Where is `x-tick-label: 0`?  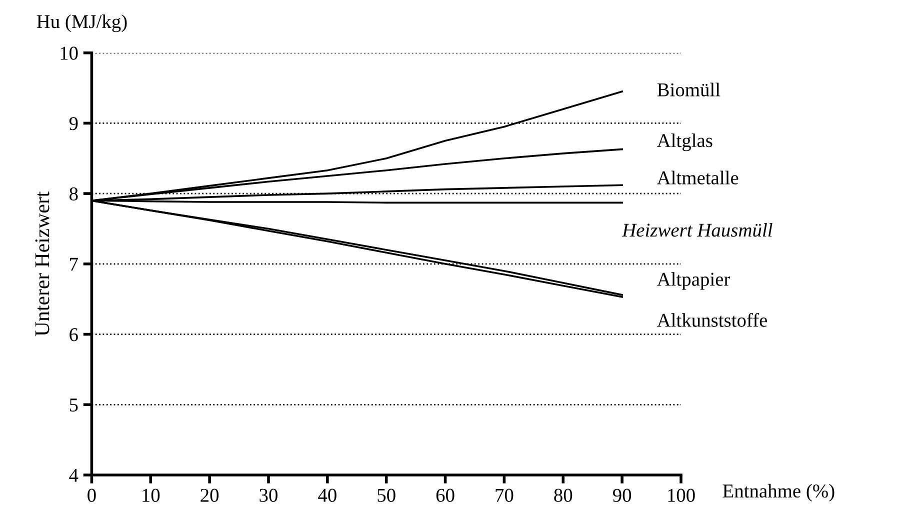
x-tick-label: 0 is located at coordinates (92, 495).